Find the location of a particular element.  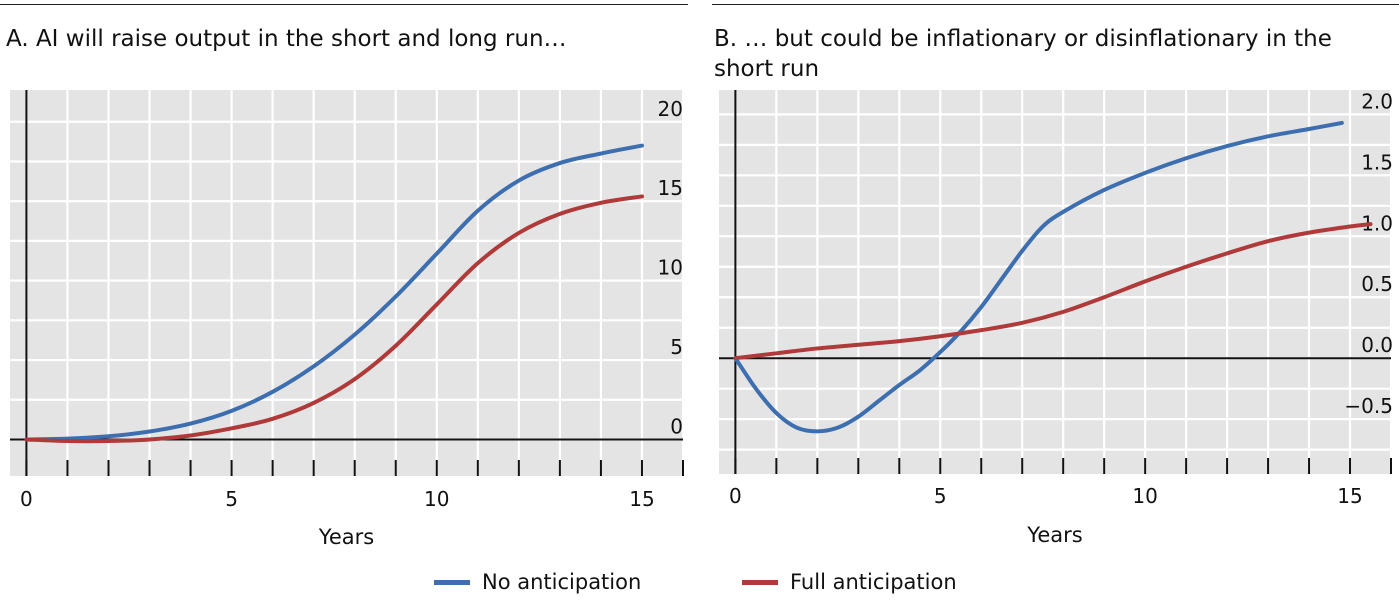

y-tick-label: 2.0 is located at coordinates (1377, 101).